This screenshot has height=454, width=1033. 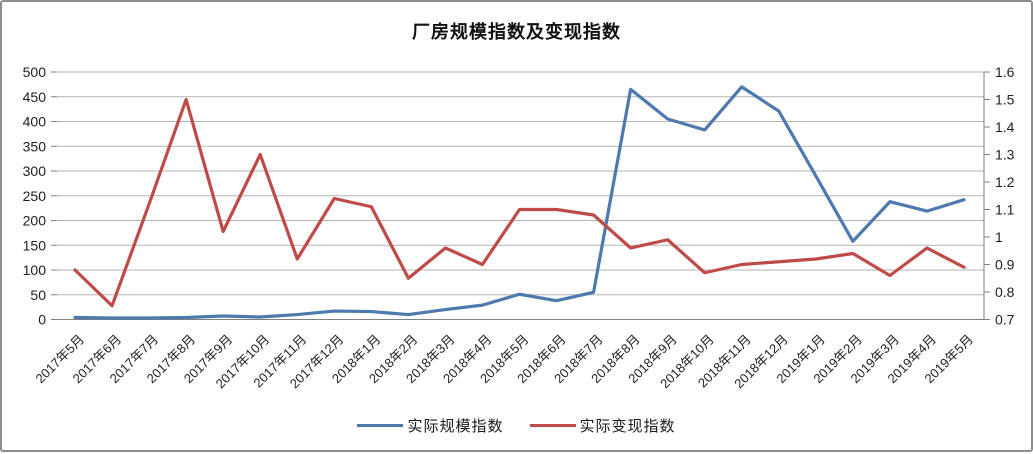 I want to click on right-axis-tick-label: 1.2, so click(x=1005, y=182).